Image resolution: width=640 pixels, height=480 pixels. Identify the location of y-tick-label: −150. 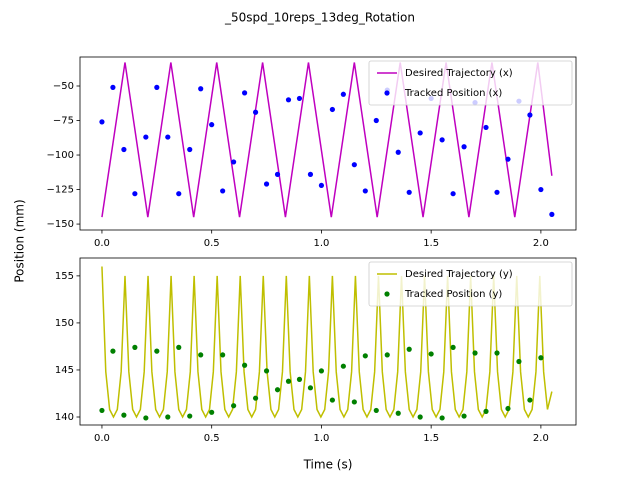
(60, 224).